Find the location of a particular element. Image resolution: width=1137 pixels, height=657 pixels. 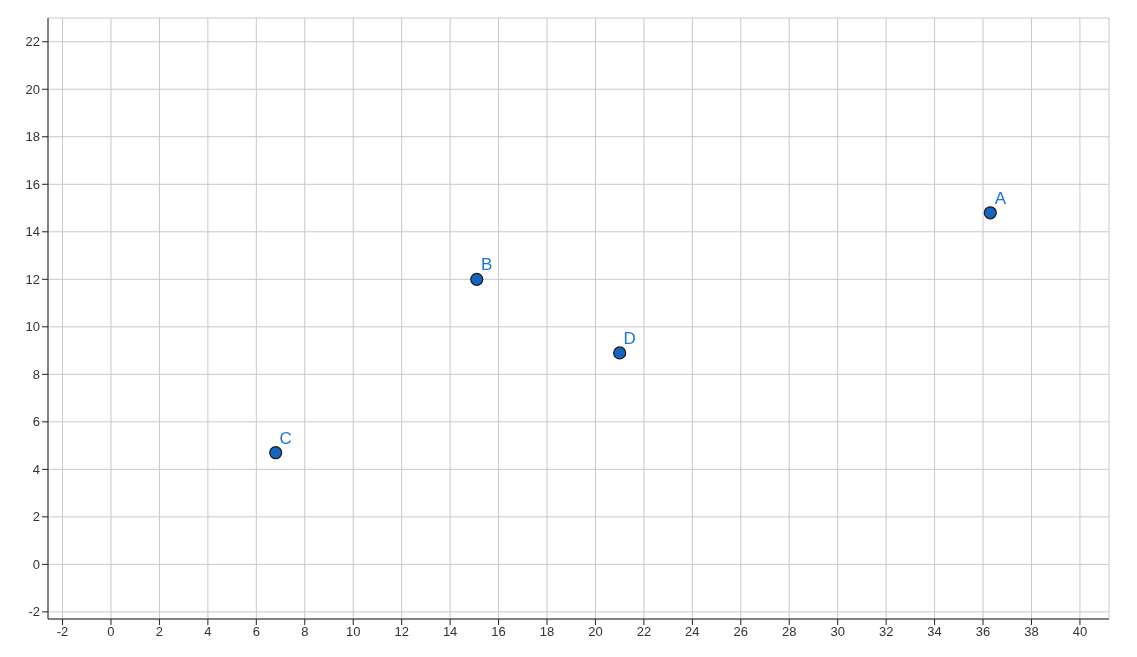

y-tick-label: 20 is located at coordinates (32, 89).